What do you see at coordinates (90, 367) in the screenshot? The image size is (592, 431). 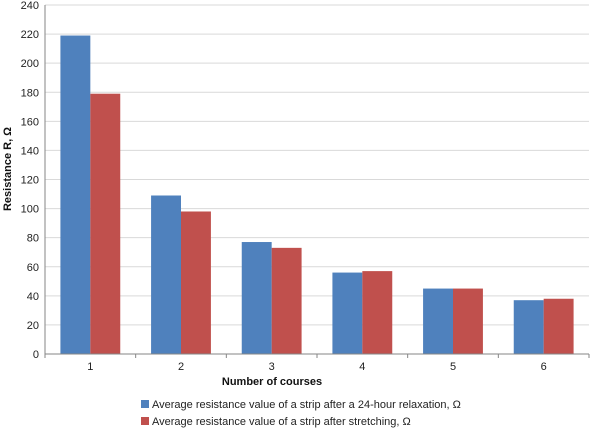 I see `x-tick-label: 1` at bounding box center [90, 367].